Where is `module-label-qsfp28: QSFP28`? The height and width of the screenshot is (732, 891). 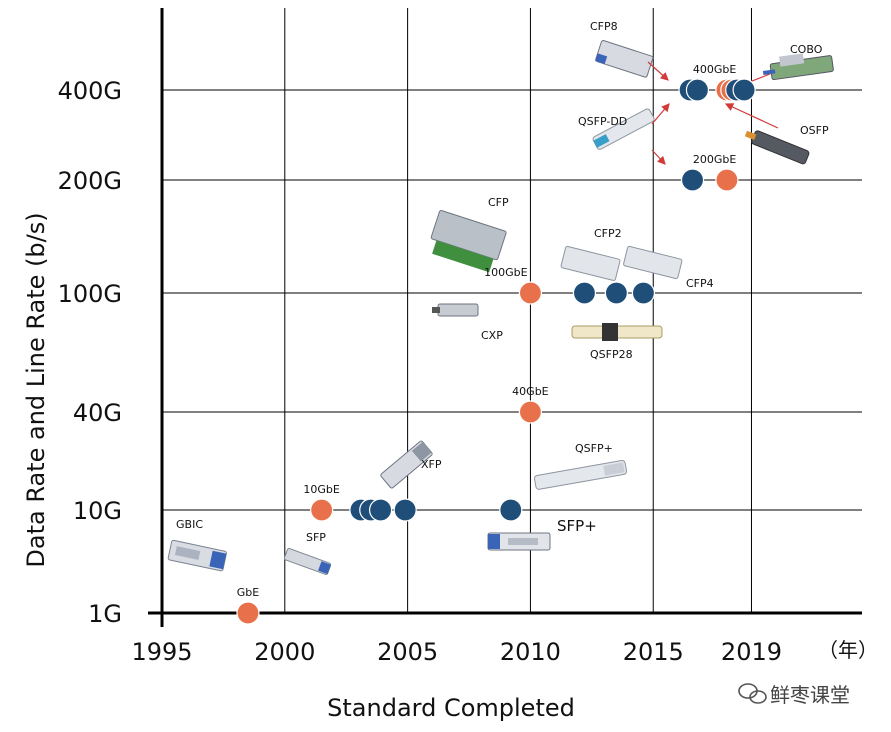 module-label-qsfp28: QSFP28 is located at coordinates (611, 354).